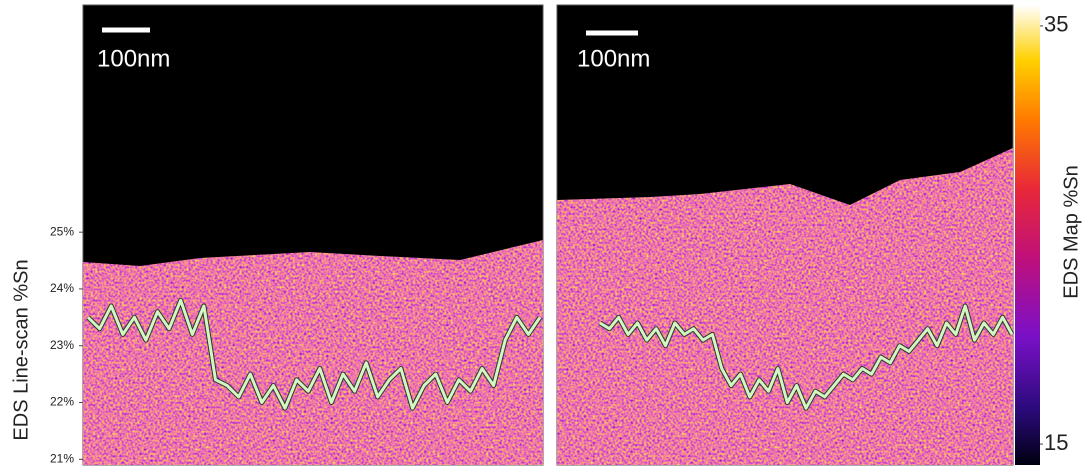 The height and width of the screenshot is (468, 1091). What do you see at coordinates (62, 288) in the screenshot?
I see `y-tick-label: 24%` at bounding box center [62, 288].